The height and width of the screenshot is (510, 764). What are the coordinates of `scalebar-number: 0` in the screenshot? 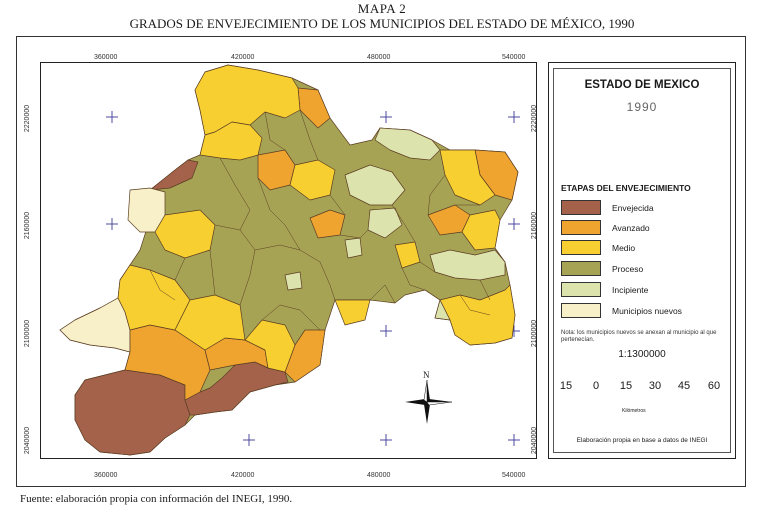 It's located at (596, 386).